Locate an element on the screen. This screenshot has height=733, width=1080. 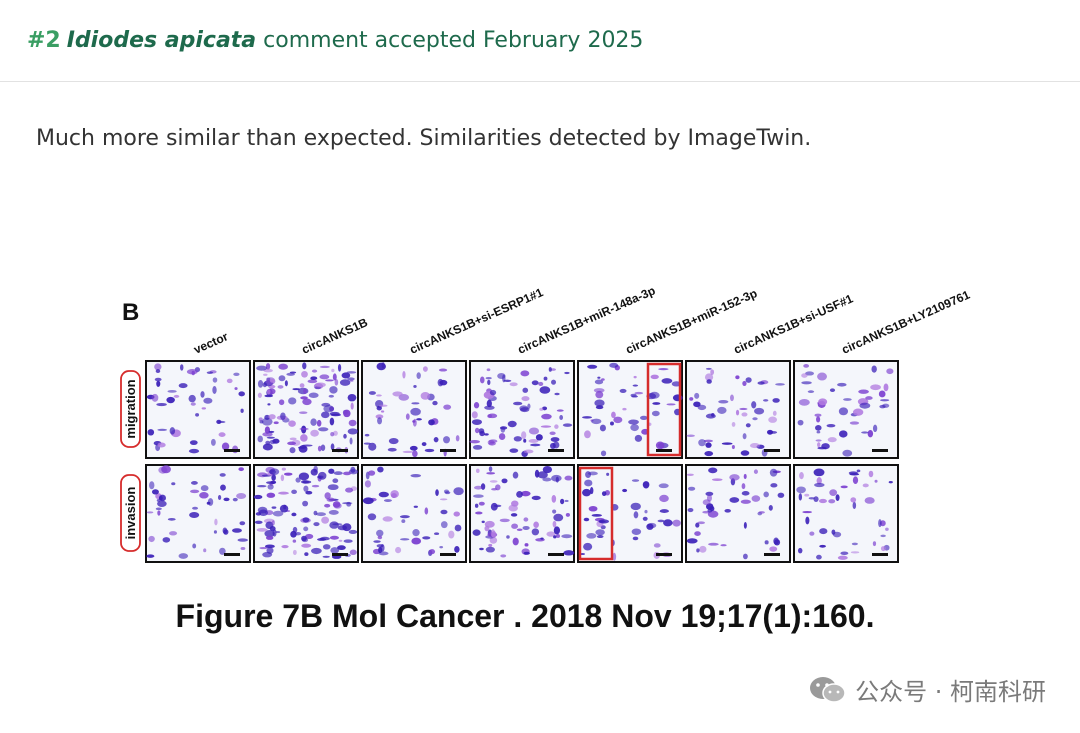
panel-label: B is located at coordinates (130, 312).